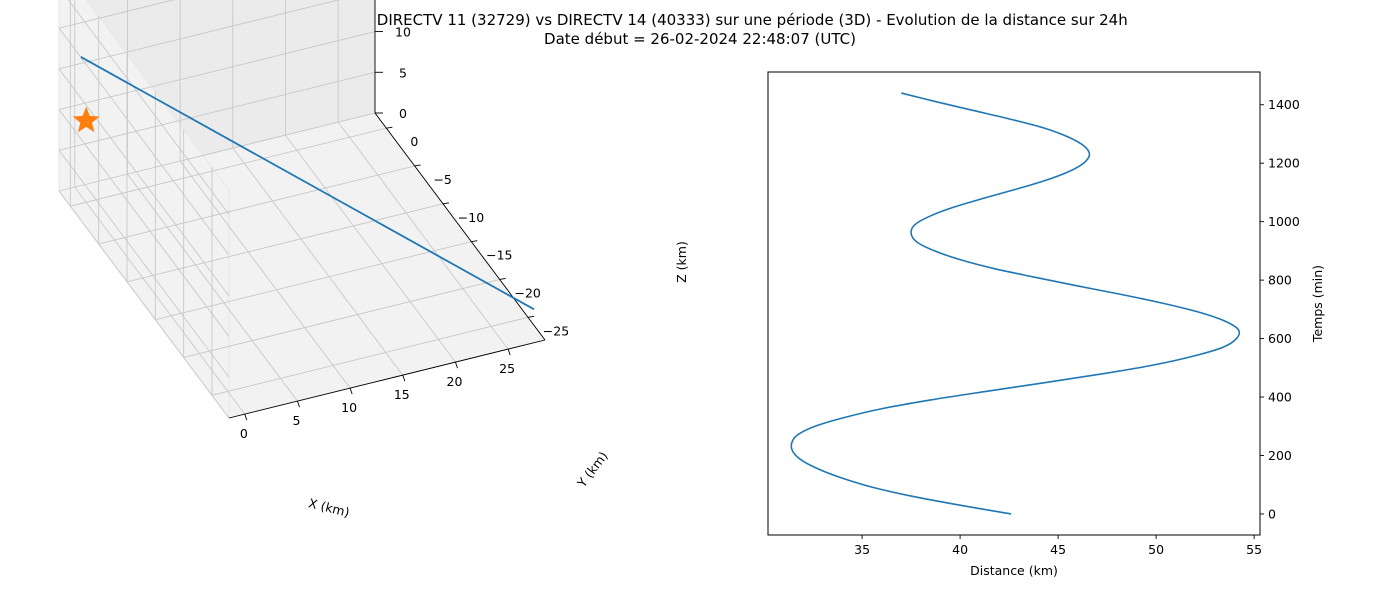  Describe the element at coordinates (681, 262) in the screenshot. I see `z-axis-label-3d: Z (km)` at that location.